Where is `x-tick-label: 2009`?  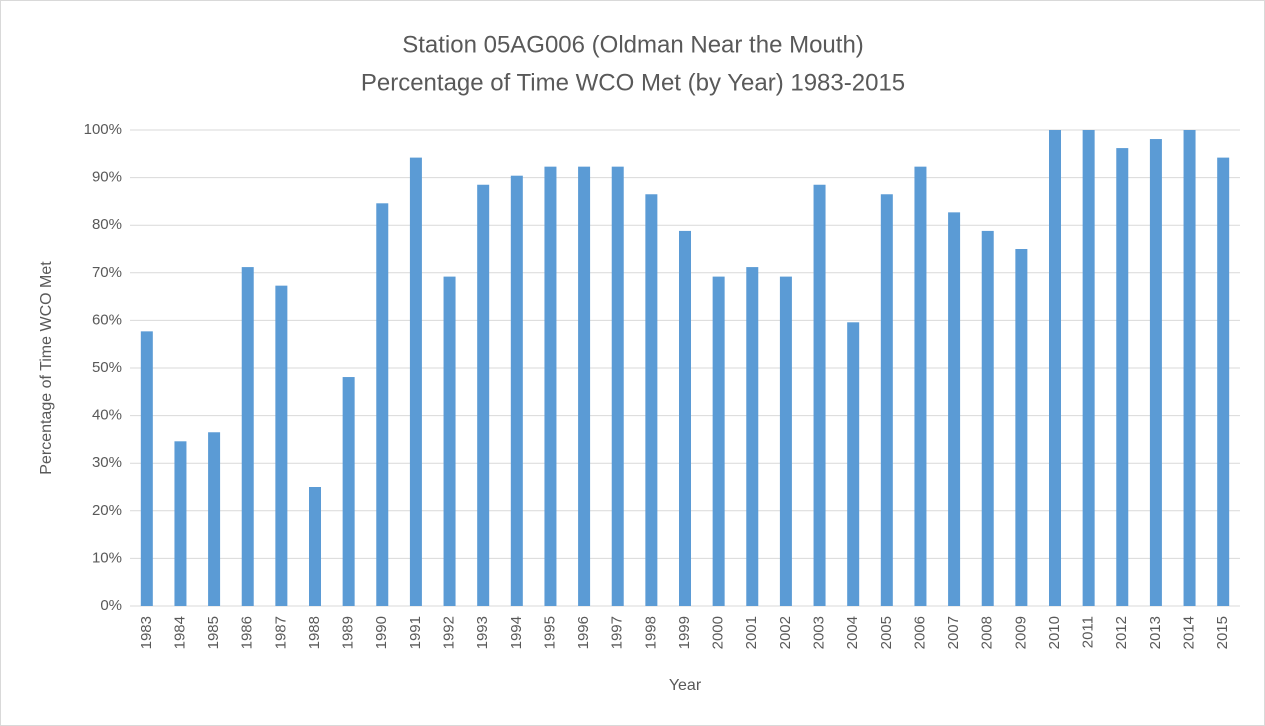
x-tick-label: 2009 is located at coordinates (1020, 632).